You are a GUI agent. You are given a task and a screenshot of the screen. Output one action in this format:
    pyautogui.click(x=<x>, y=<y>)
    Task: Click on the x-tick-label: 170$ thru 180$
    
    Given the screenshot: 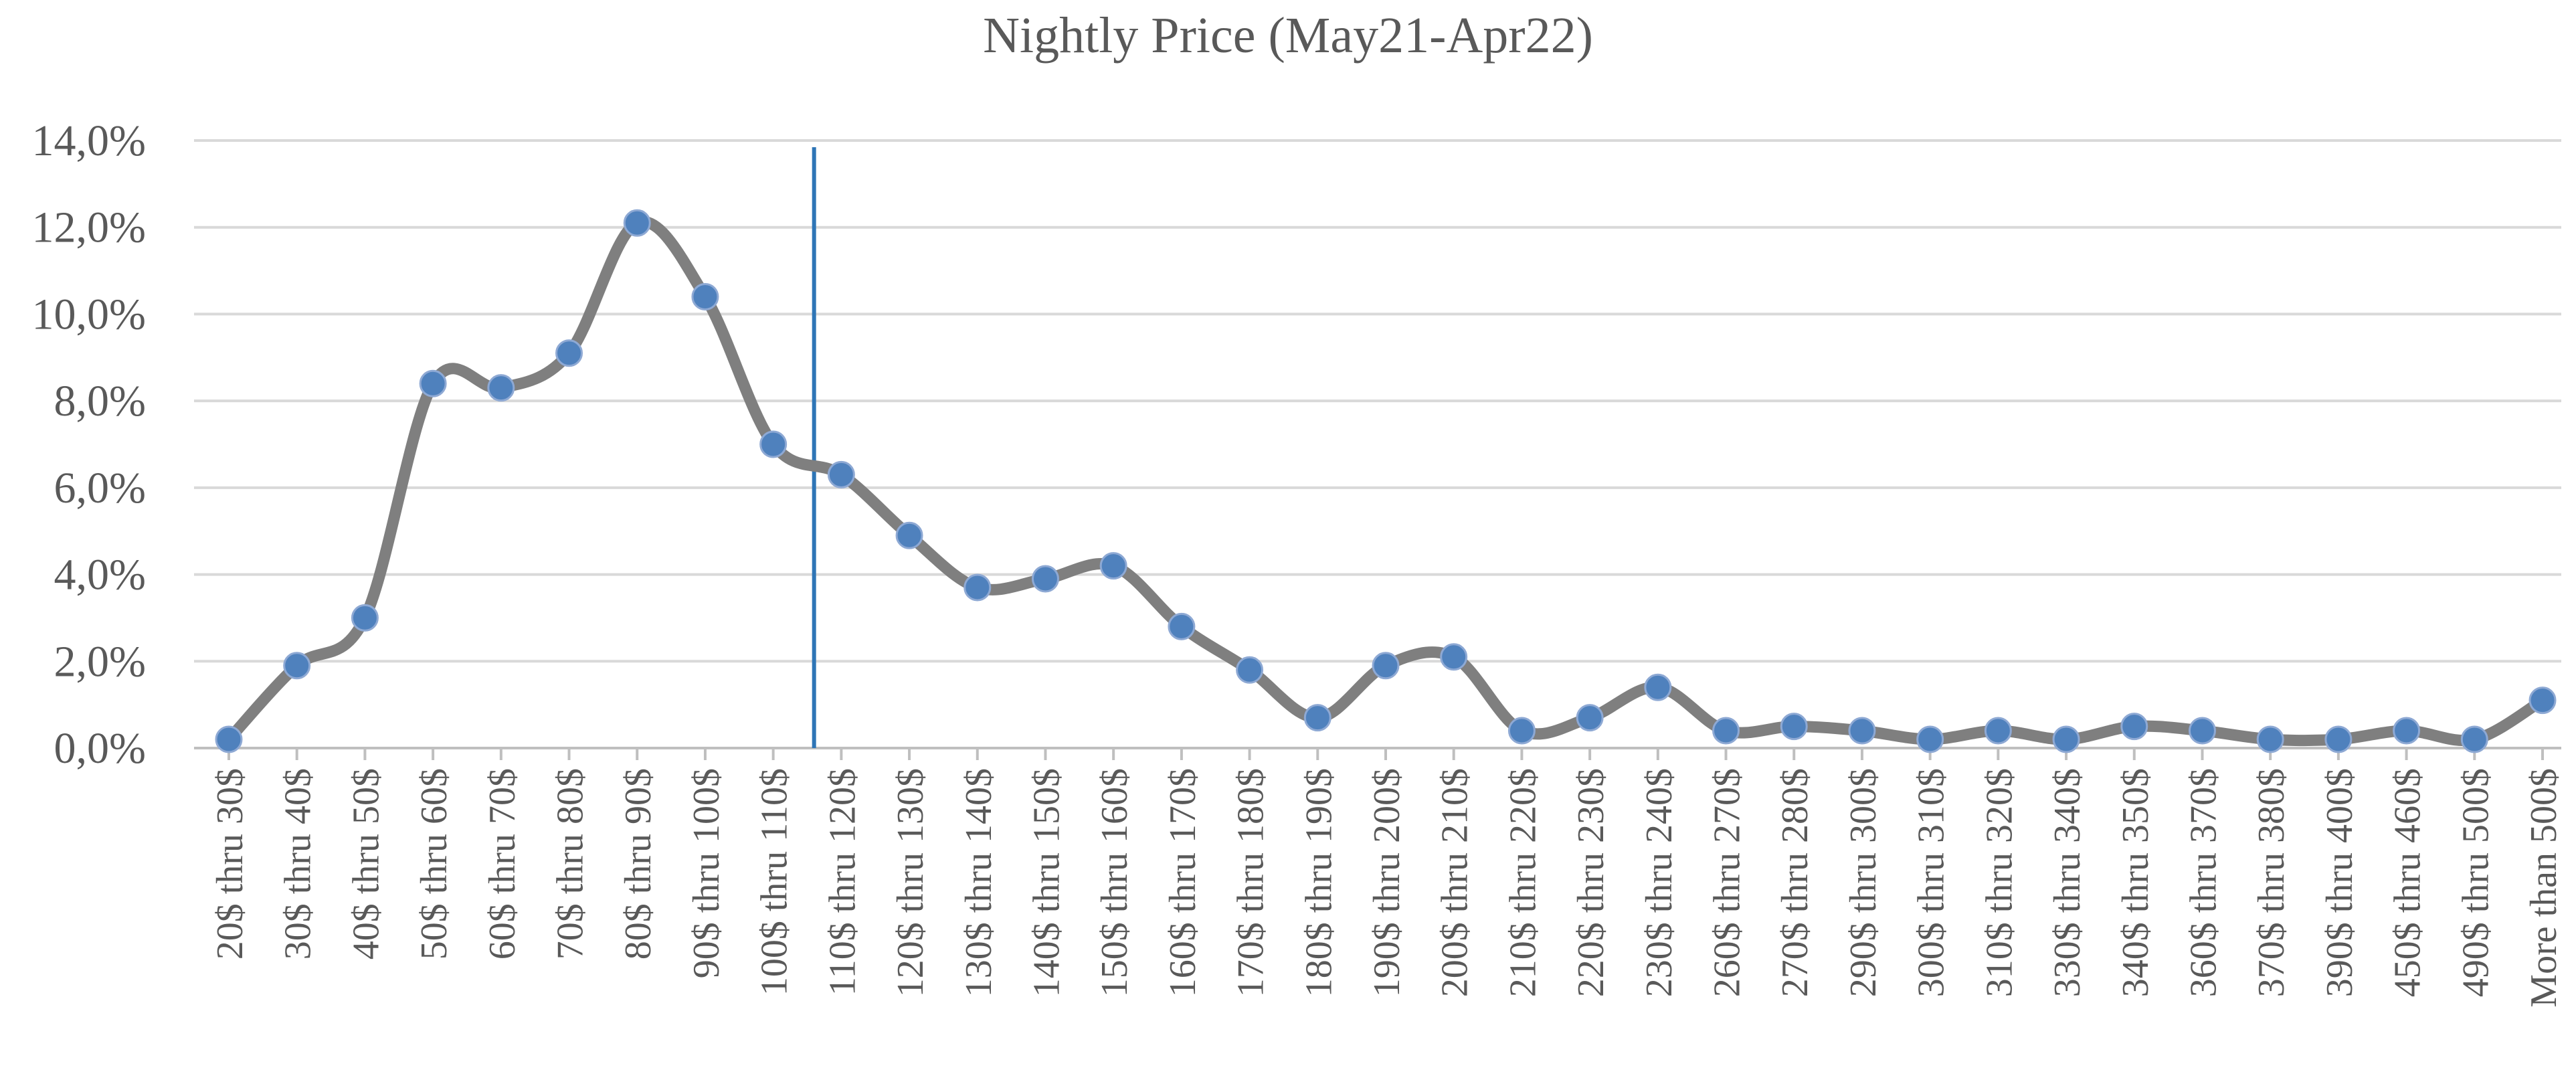 What is the action you would take?
    pyautogui.click(x=1251, y=882)
    